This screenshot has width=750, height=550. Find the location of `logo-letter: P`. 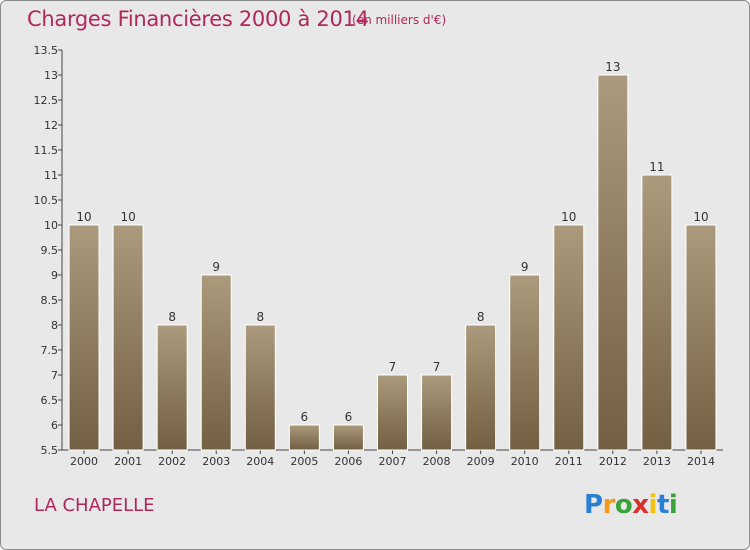

logo-letter: P is located at coordinates (593, 505).